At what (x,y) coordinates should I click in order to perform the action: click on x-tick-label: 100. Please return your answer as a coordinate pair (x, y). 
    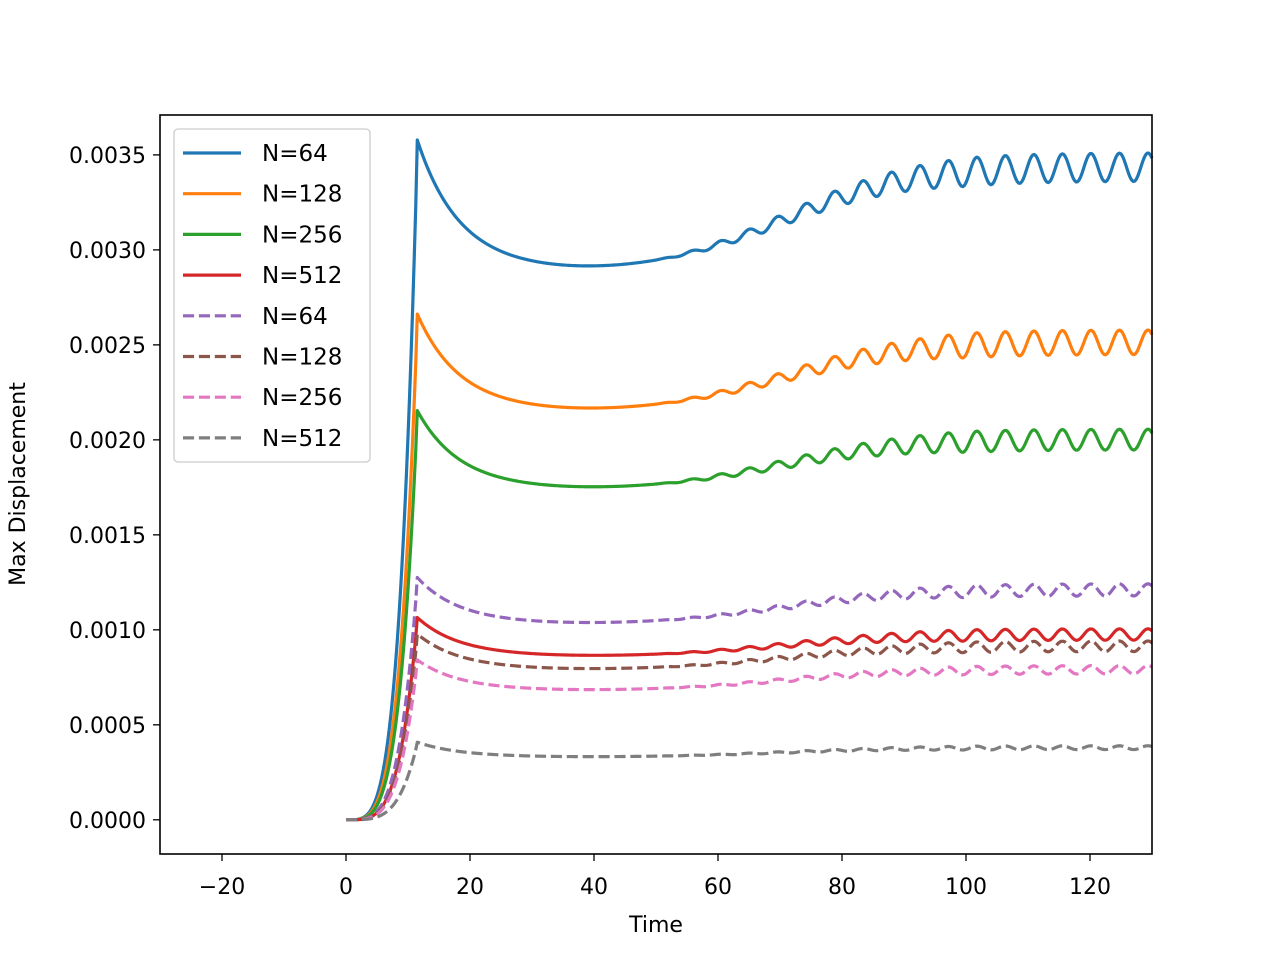
    Looking at the image, I should click on (966, 887).